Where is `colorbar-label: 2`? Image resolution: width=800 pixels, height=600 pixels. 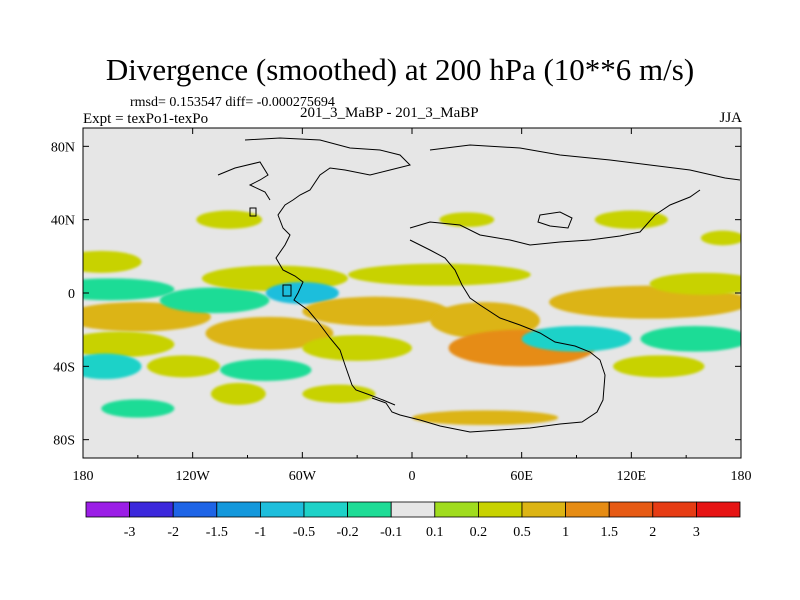 colorbar-label: 2 is located at coordinates (652, 532).